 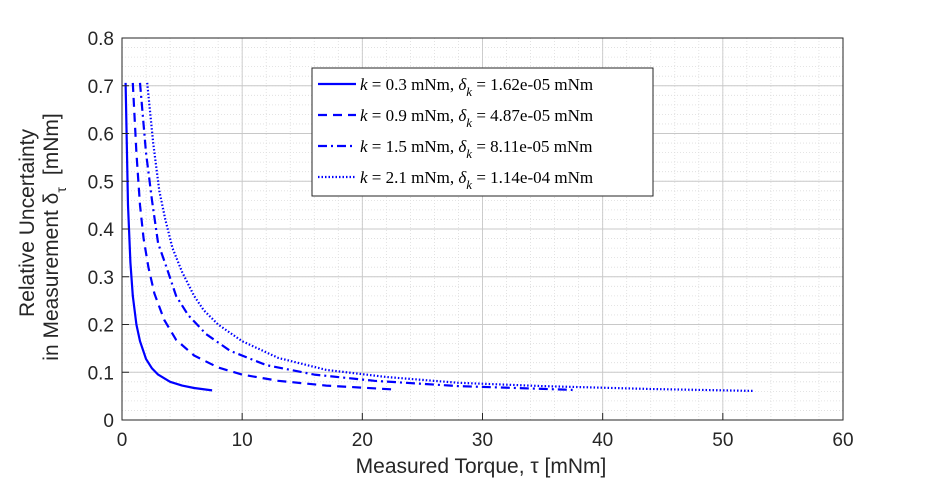 What do you see at coordinates (602, 440) in the screenshot?
I see `x-tick-label: 40` at bounding box center [602, 440].